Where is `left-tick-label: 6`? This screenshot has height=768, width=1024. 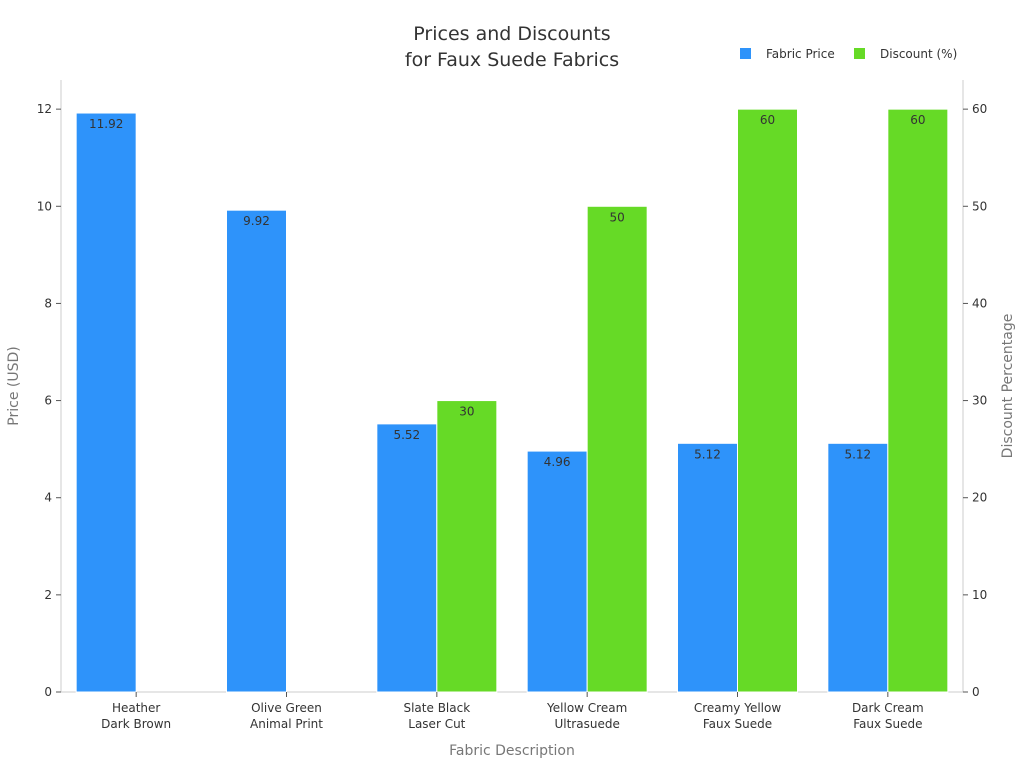
left-tick-label: 6 is located at coordinates (48, 401).